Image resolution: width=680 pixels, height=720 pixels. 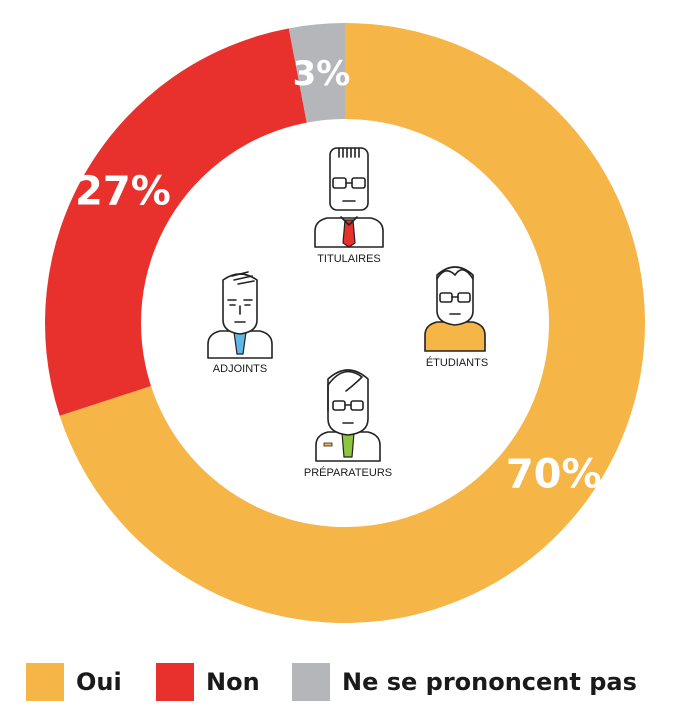 What do you see at coordinates (99, 682) in the screenshot?
I see `legend-label-oui: Oui` at bounding box center [99, 682].